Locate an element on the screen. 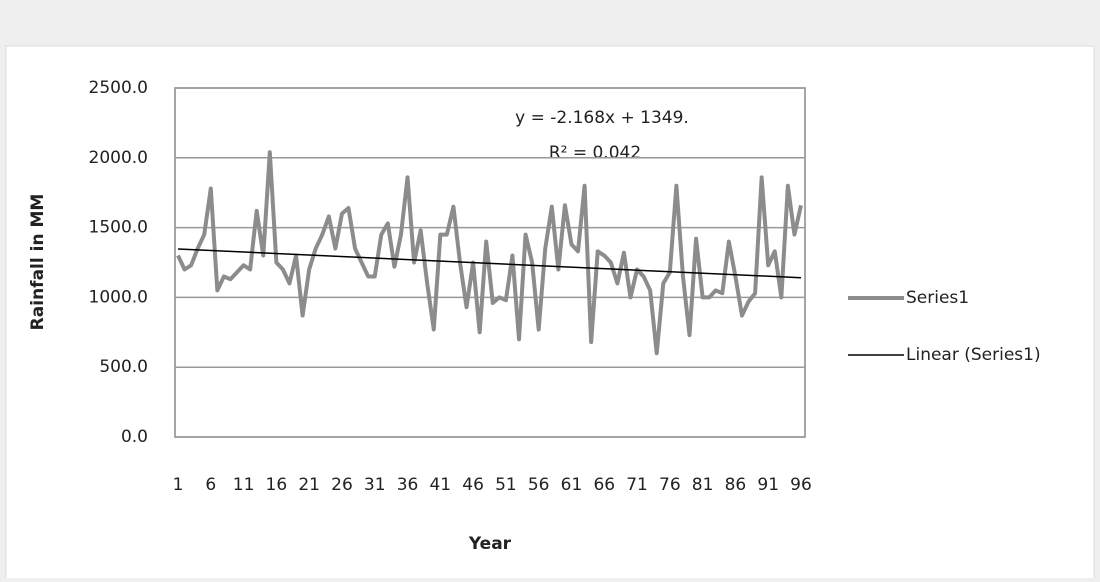 The width and height of the screenshot is (1100, 582). x-tick-label: 41 is located at coordinates (440, 485).